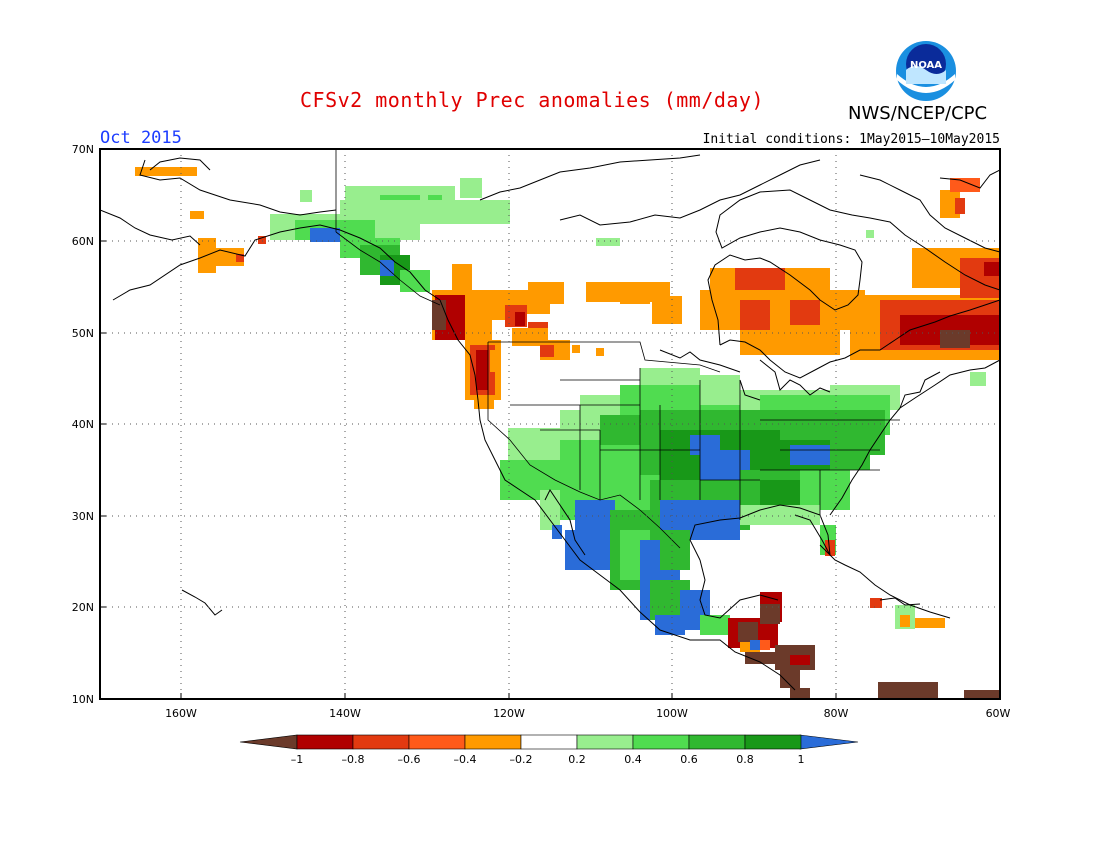 Image resolution: width=1100 pixels, height=850 pixels. I want to click on colorbar-under-triangle, so click(268, 742).